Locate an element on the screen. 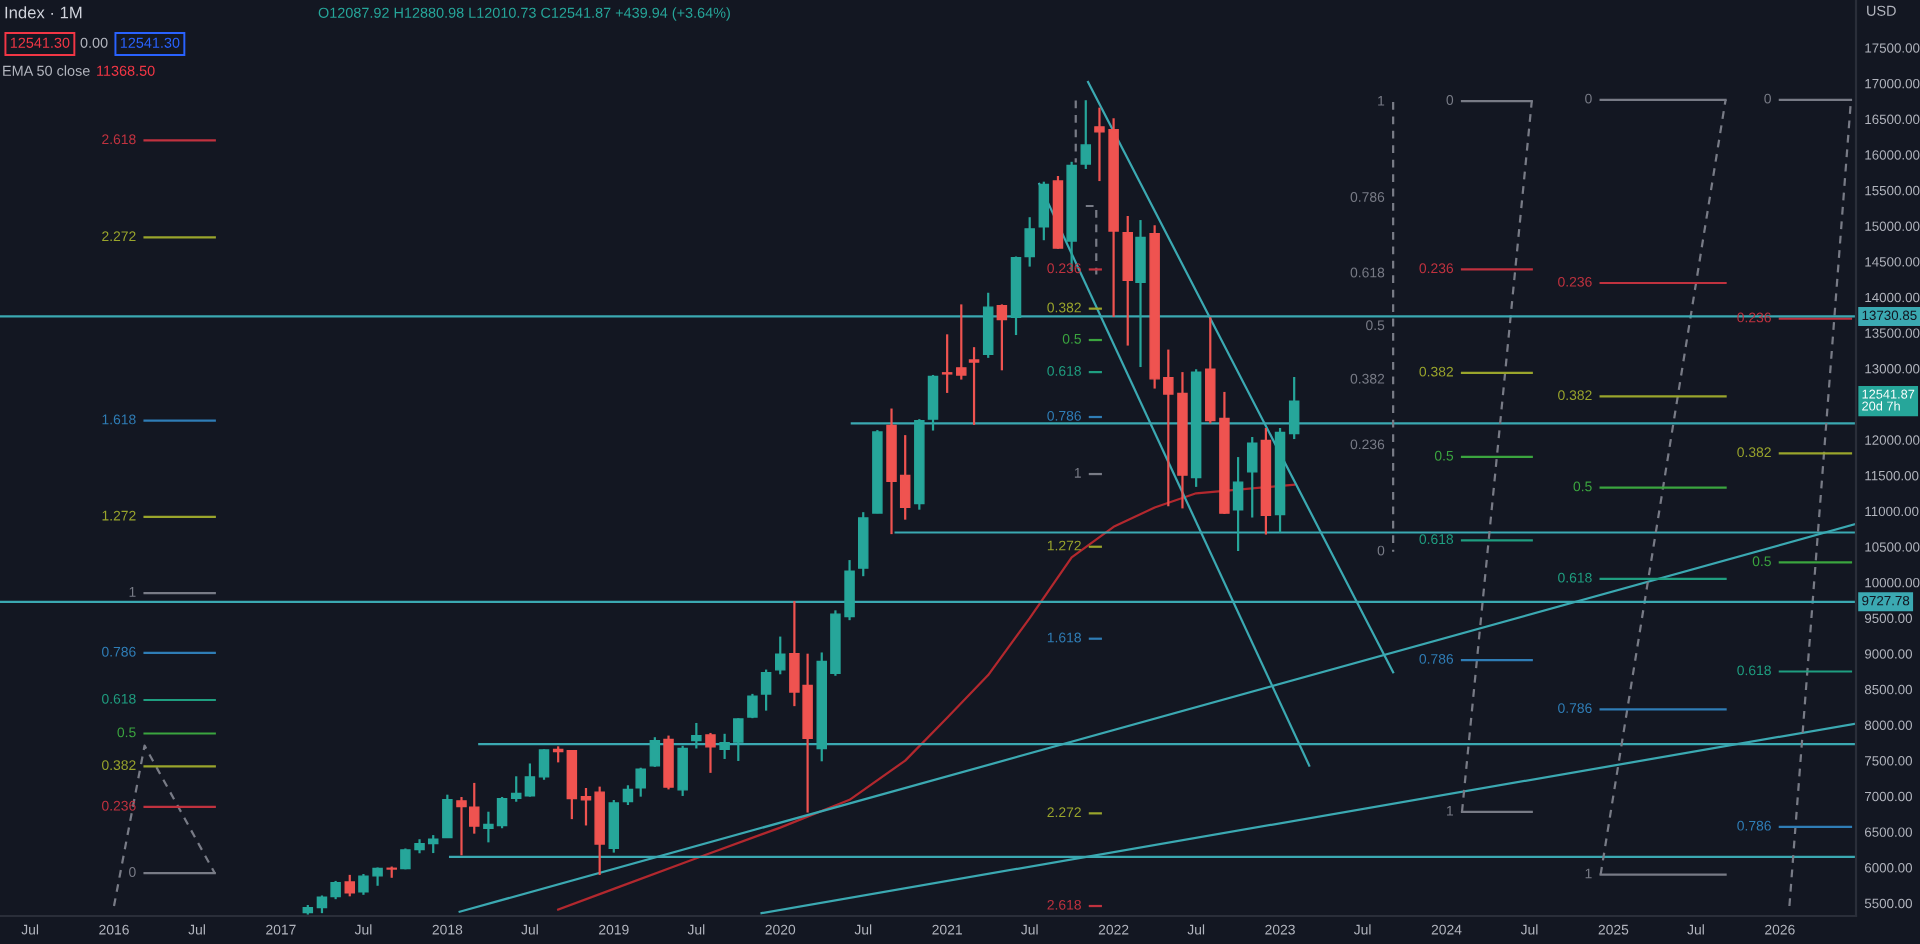  chart-title: Index · 1M is located at coordinates (43, 12).